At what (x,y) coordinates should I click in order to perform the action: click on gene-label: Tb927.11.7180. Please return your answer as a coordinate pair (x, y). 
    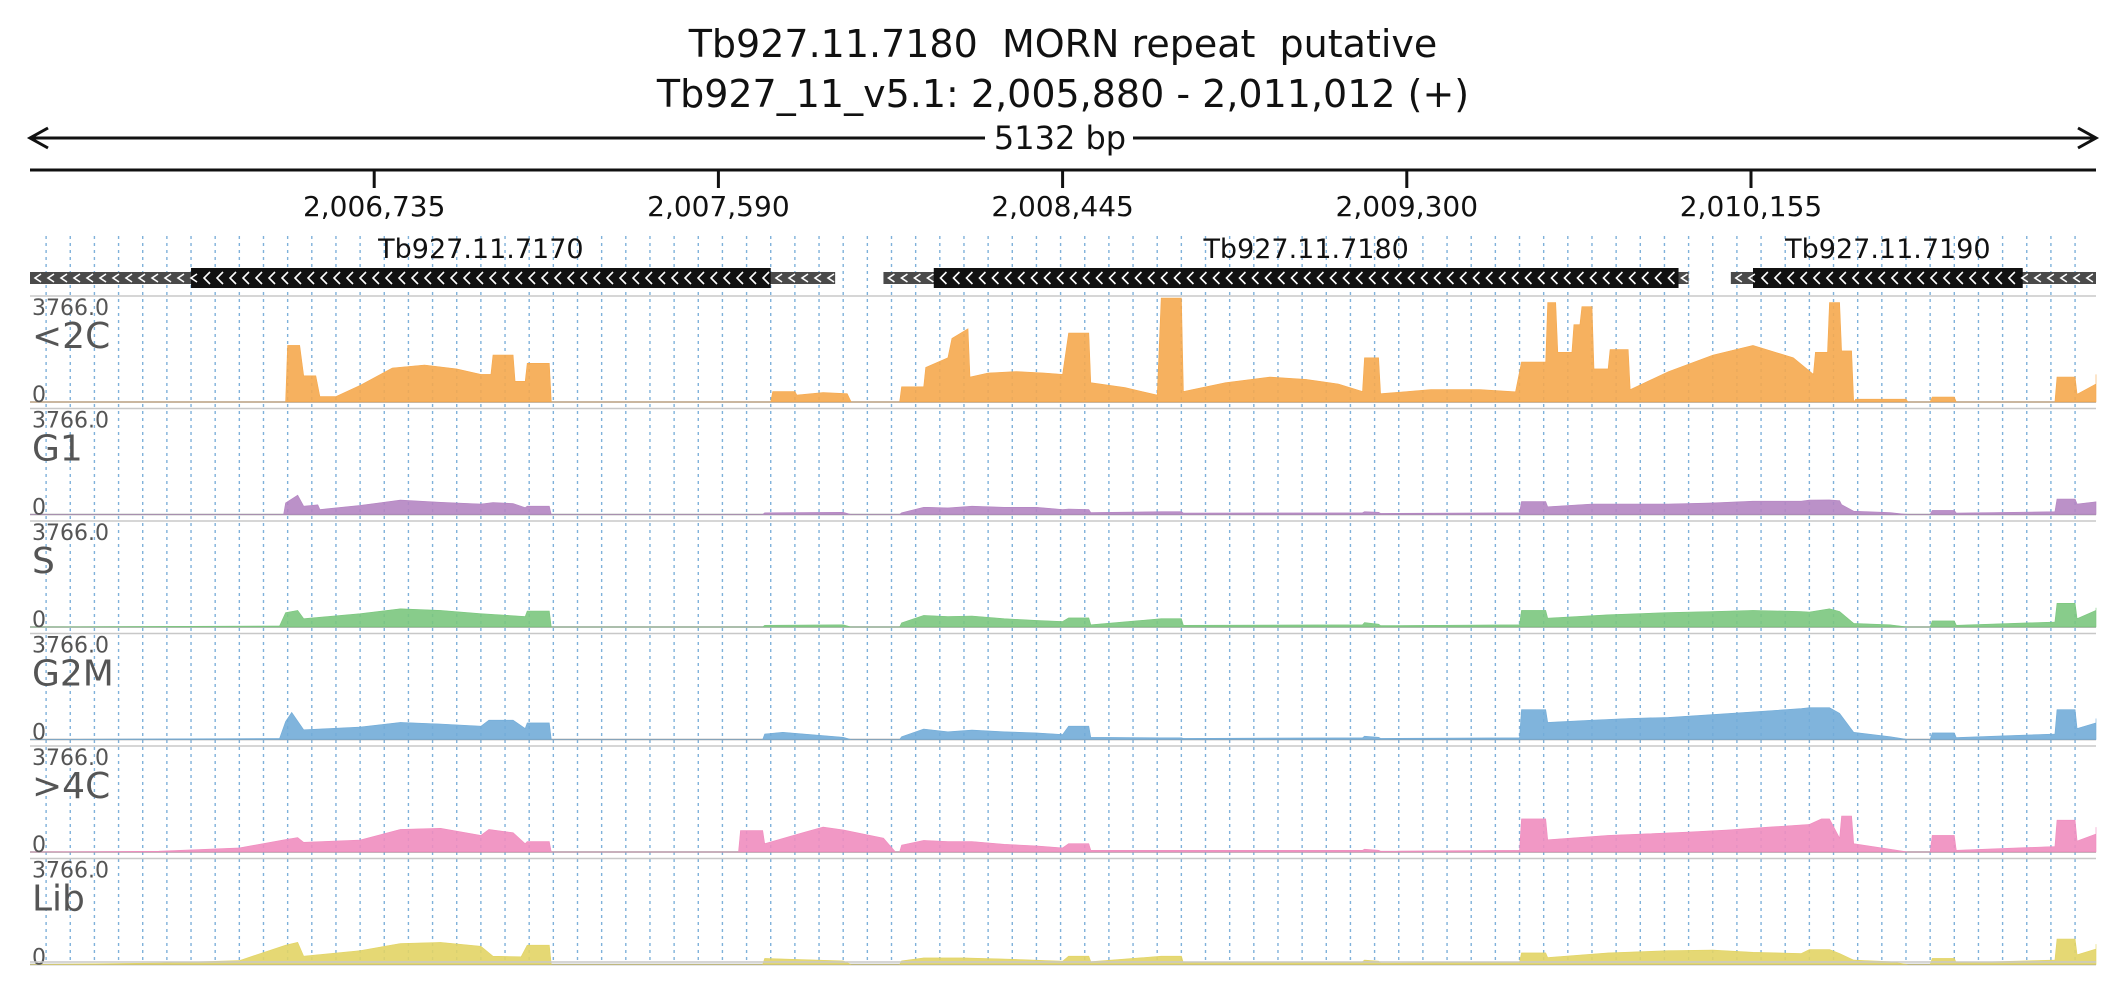
    Looking at the image, I should click on (1305, 249).